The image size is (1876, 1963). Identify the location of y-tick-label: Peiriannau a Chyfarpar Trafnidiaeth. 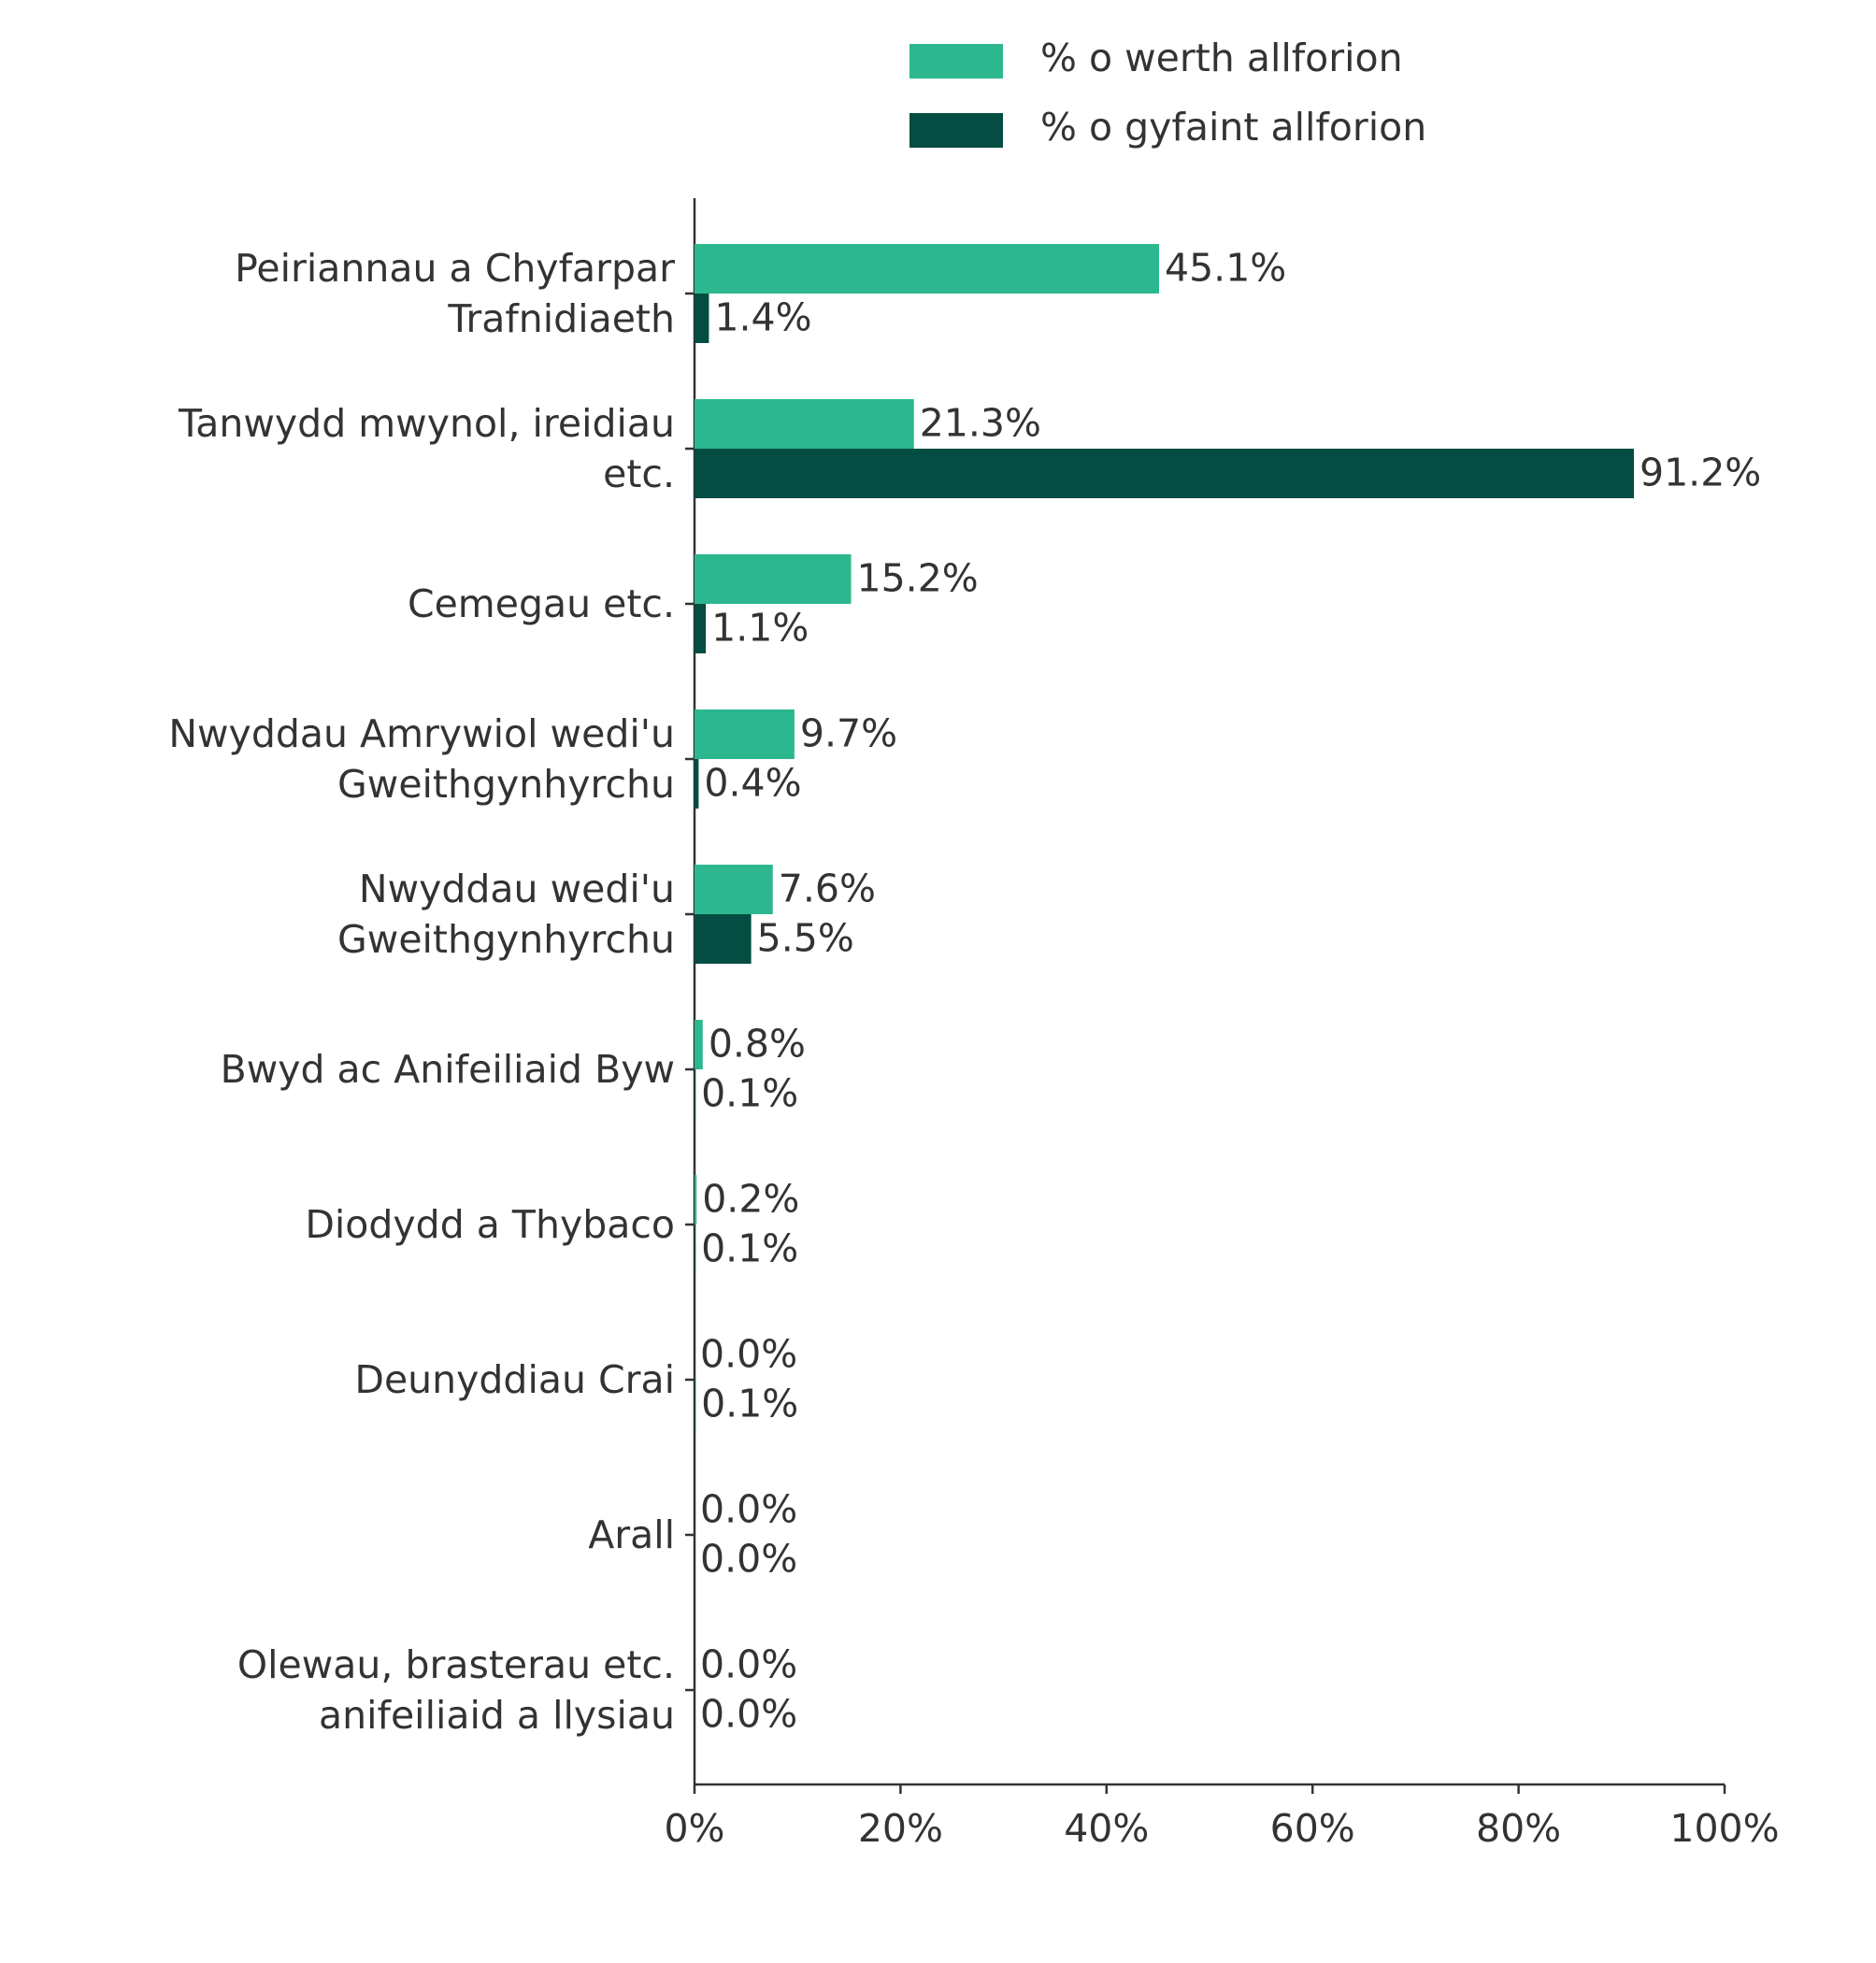
(455, 293).